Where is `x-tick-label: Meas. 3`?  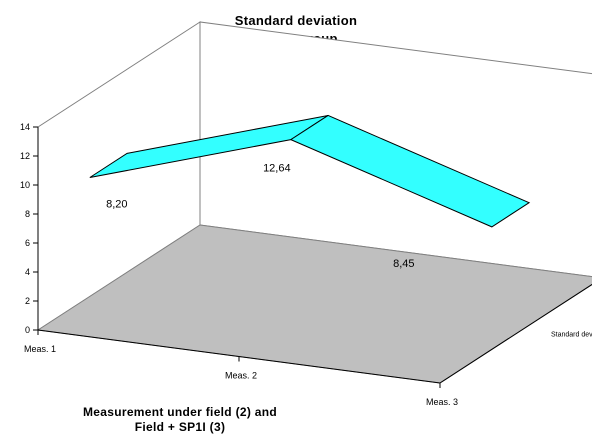 x-tick-label: Meas. 3 is located at coordinates (442, 402).